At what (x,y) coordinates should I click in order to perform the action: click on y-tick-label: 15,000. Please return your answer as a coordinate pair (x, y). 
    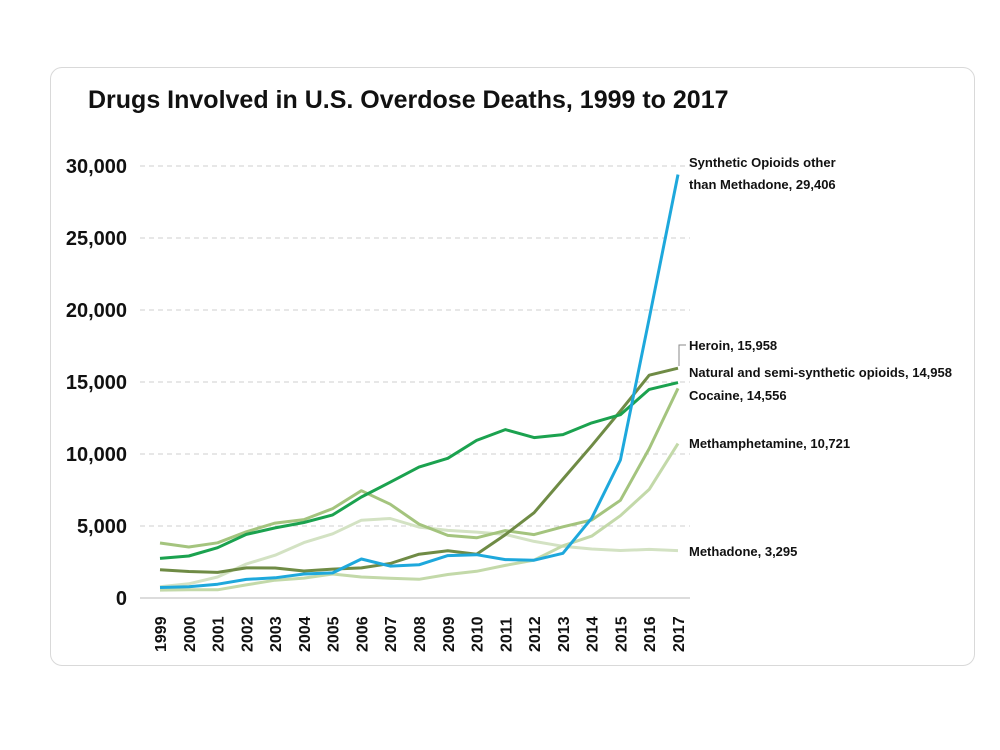
    Looking at the image, I should click on (96, 383).